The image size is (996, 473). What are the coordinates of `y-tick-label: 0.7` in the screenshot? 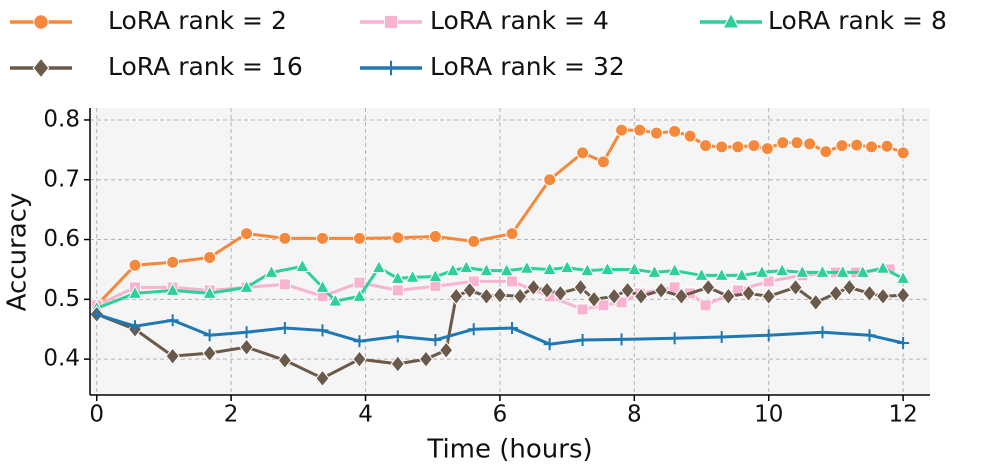 It's located at (61, 179).